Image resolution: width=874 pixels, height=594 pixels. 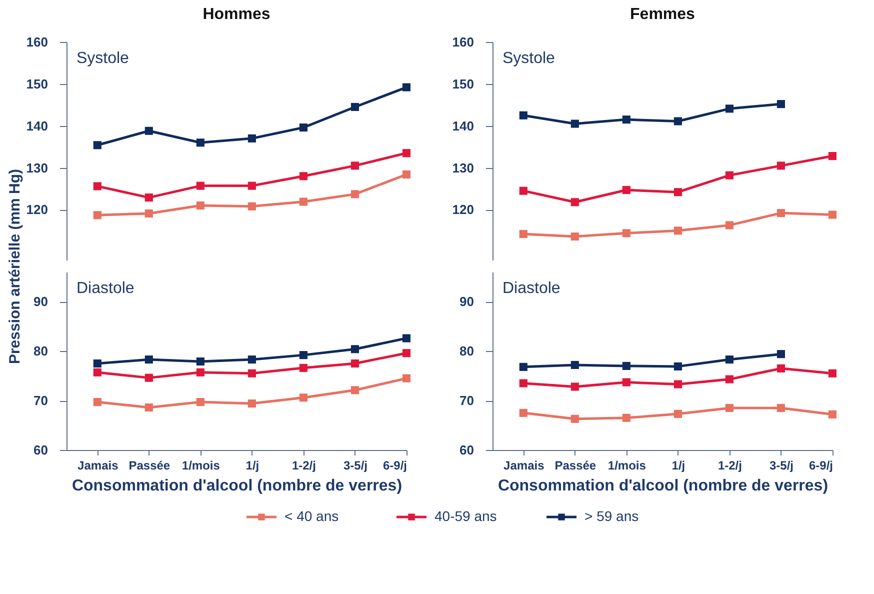 I want to click on x-tick-label: Jamais, so click(x=98, y=465).